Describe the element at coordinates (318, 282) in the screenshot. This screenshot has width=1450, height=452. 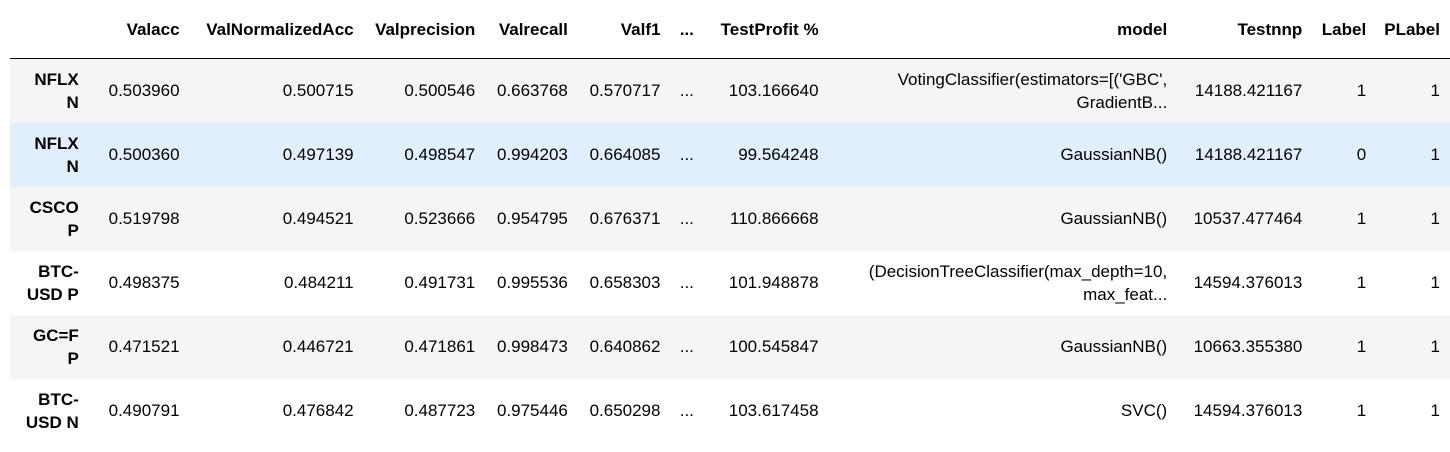
I see `cell-valnormalizedacc: 0.484211` at that location.